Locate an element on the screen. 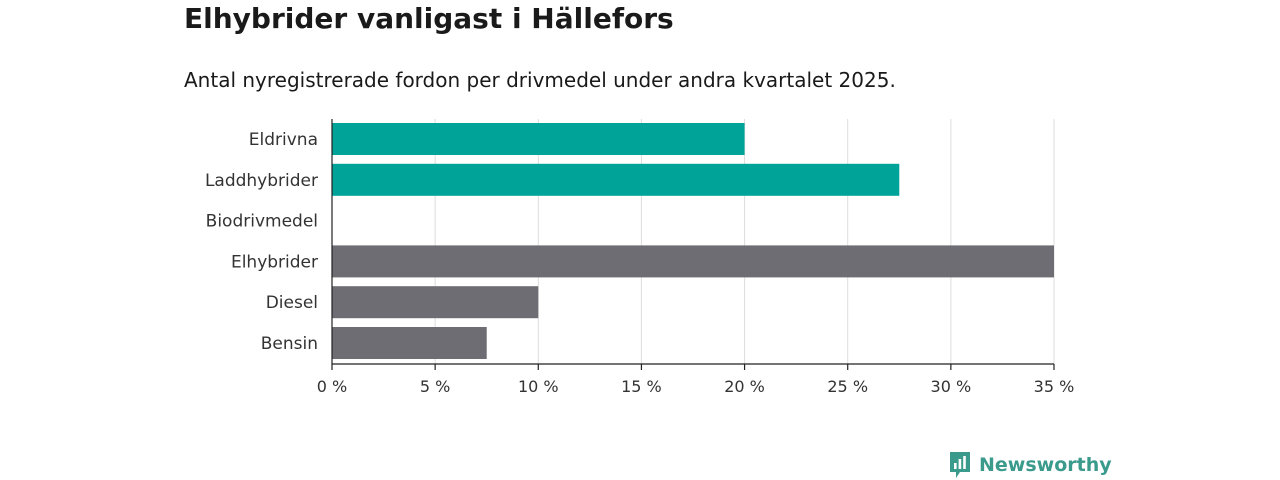 This screenshot has height=480, width=1280. chart-title: Elhybrider vanligast i Hällefors is located at coordinates (429, 18).